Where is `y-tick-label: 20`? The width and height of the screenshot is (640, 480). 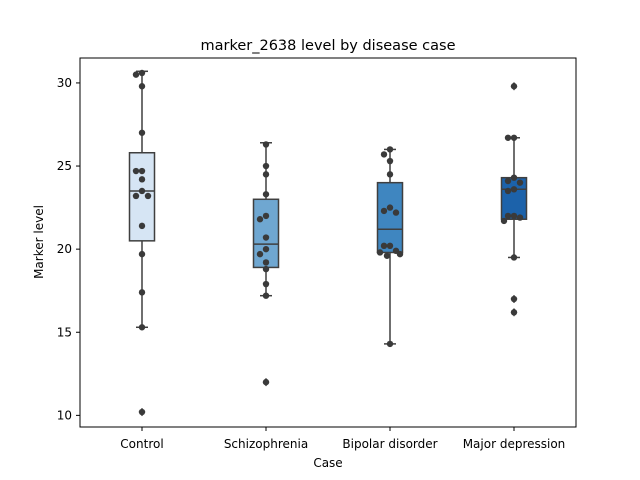 y-tick-label: 20 is located at coordinates (64, 249).